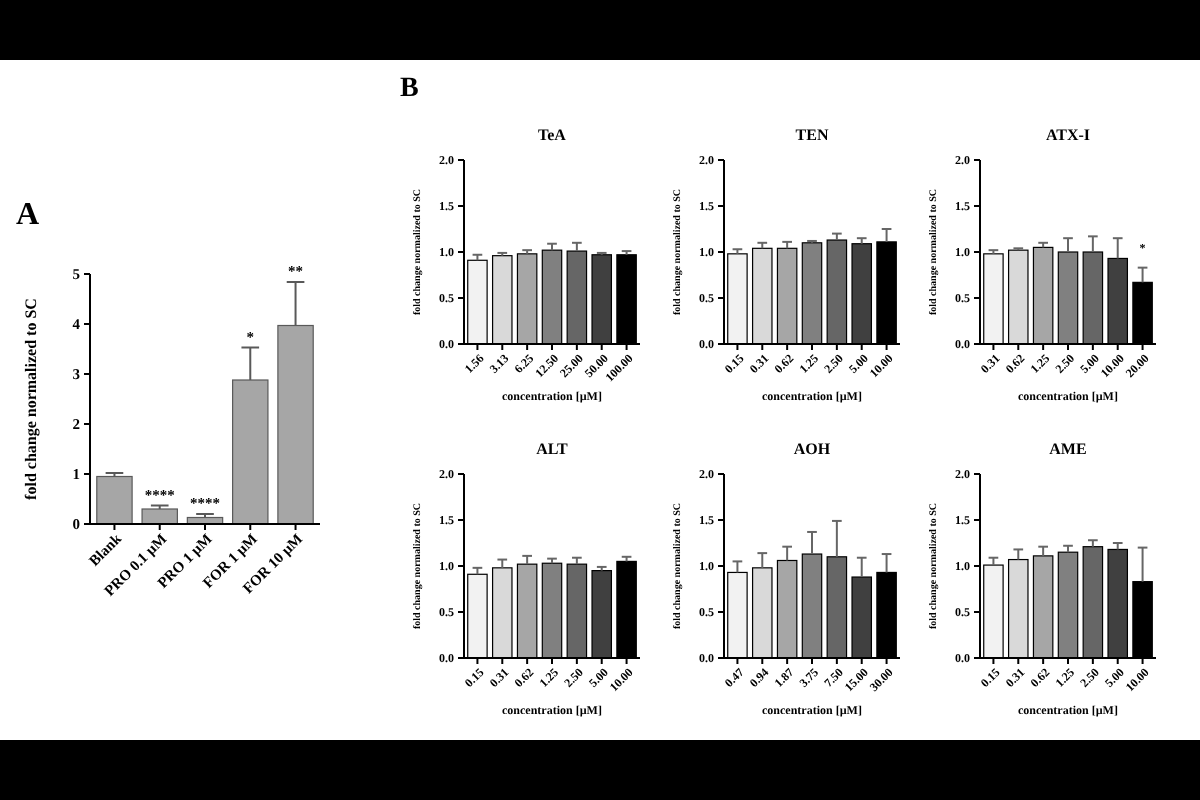  I want to click on chart-title: AME, so click(1068, 449).